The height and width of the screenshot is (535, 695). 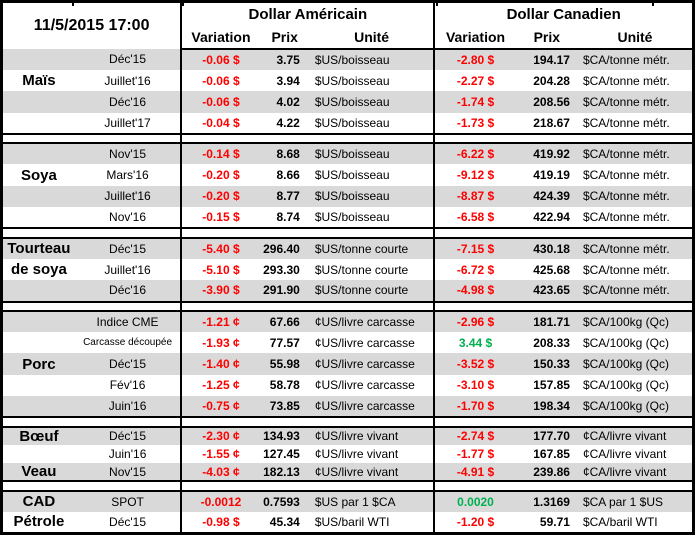 I want to click on us-price-value: 8.68, so click(x=288, y=154).